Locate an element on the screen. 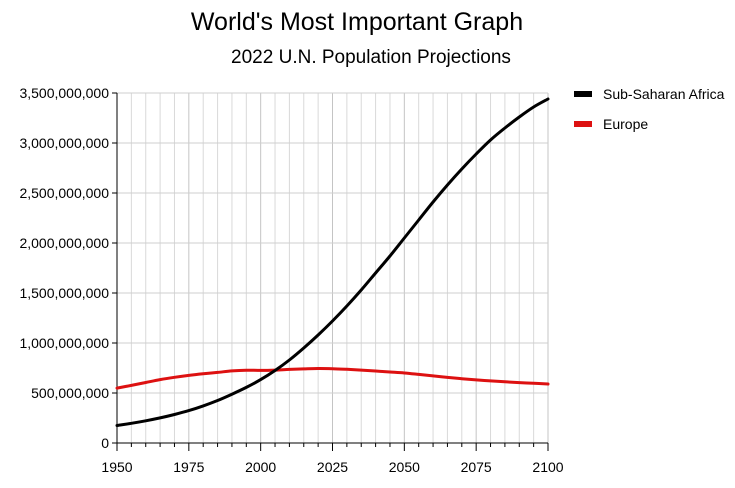 The image size is (735, 488). y-tick-label: 1,000,000,000 is located at coordinates (64, 343).